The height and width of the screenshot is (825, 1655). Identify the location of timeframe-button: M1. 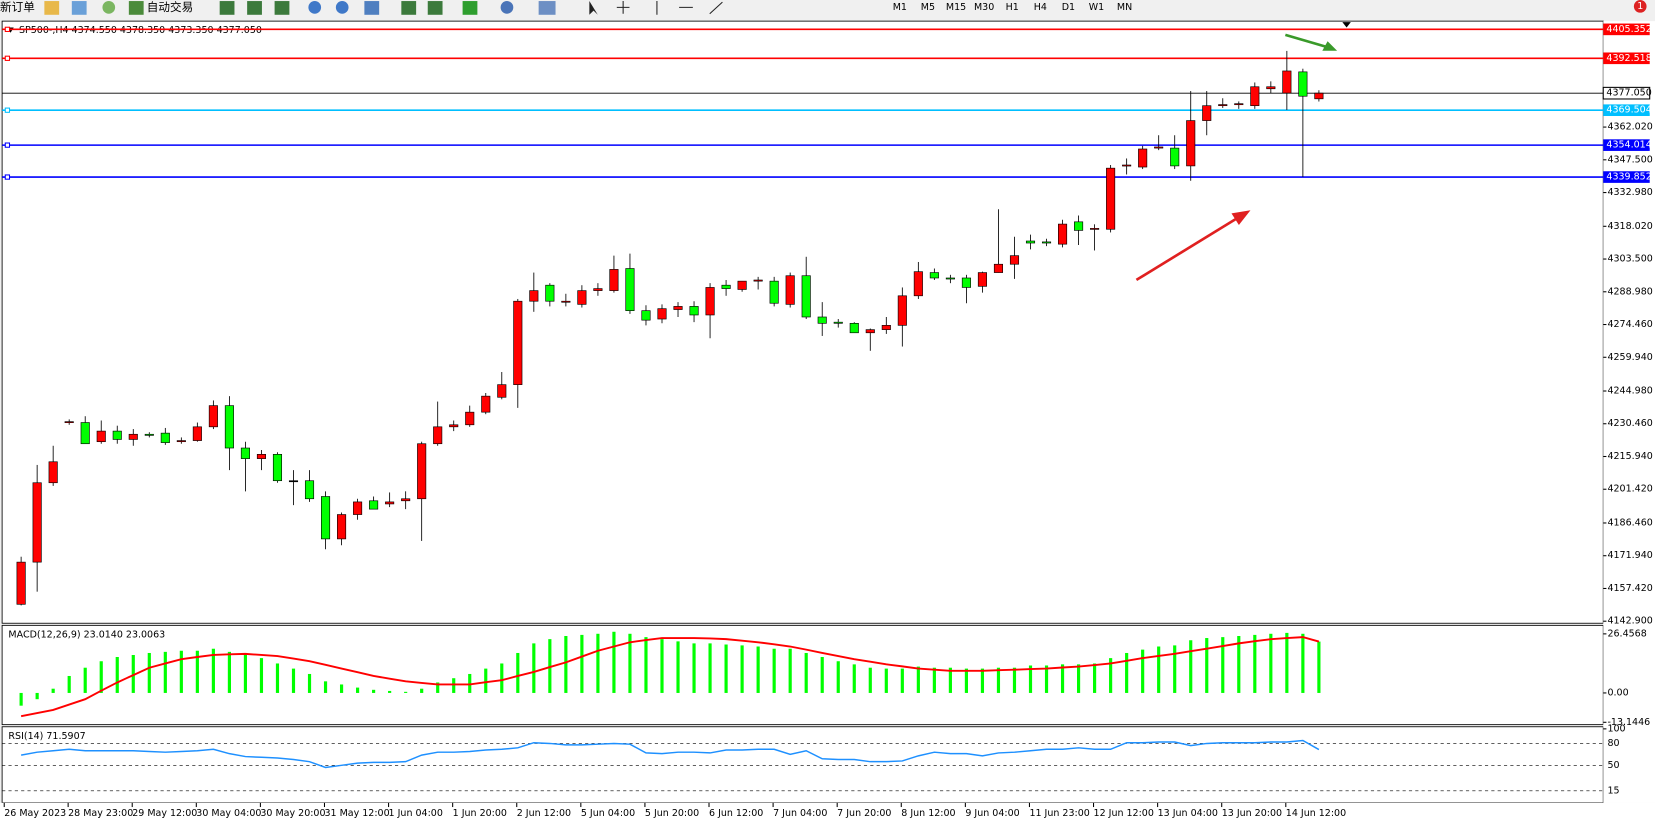
(900, 7).